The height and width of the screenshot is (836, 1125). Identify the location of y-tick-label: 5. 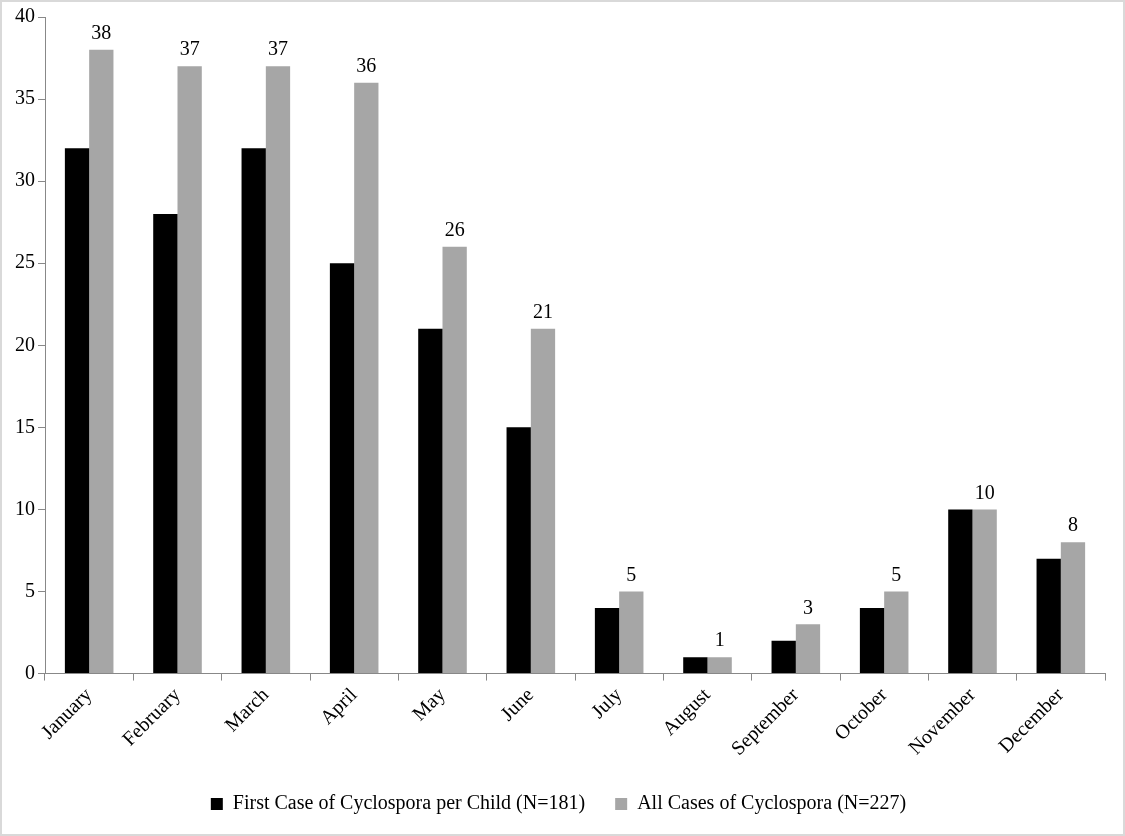
(30, 589).